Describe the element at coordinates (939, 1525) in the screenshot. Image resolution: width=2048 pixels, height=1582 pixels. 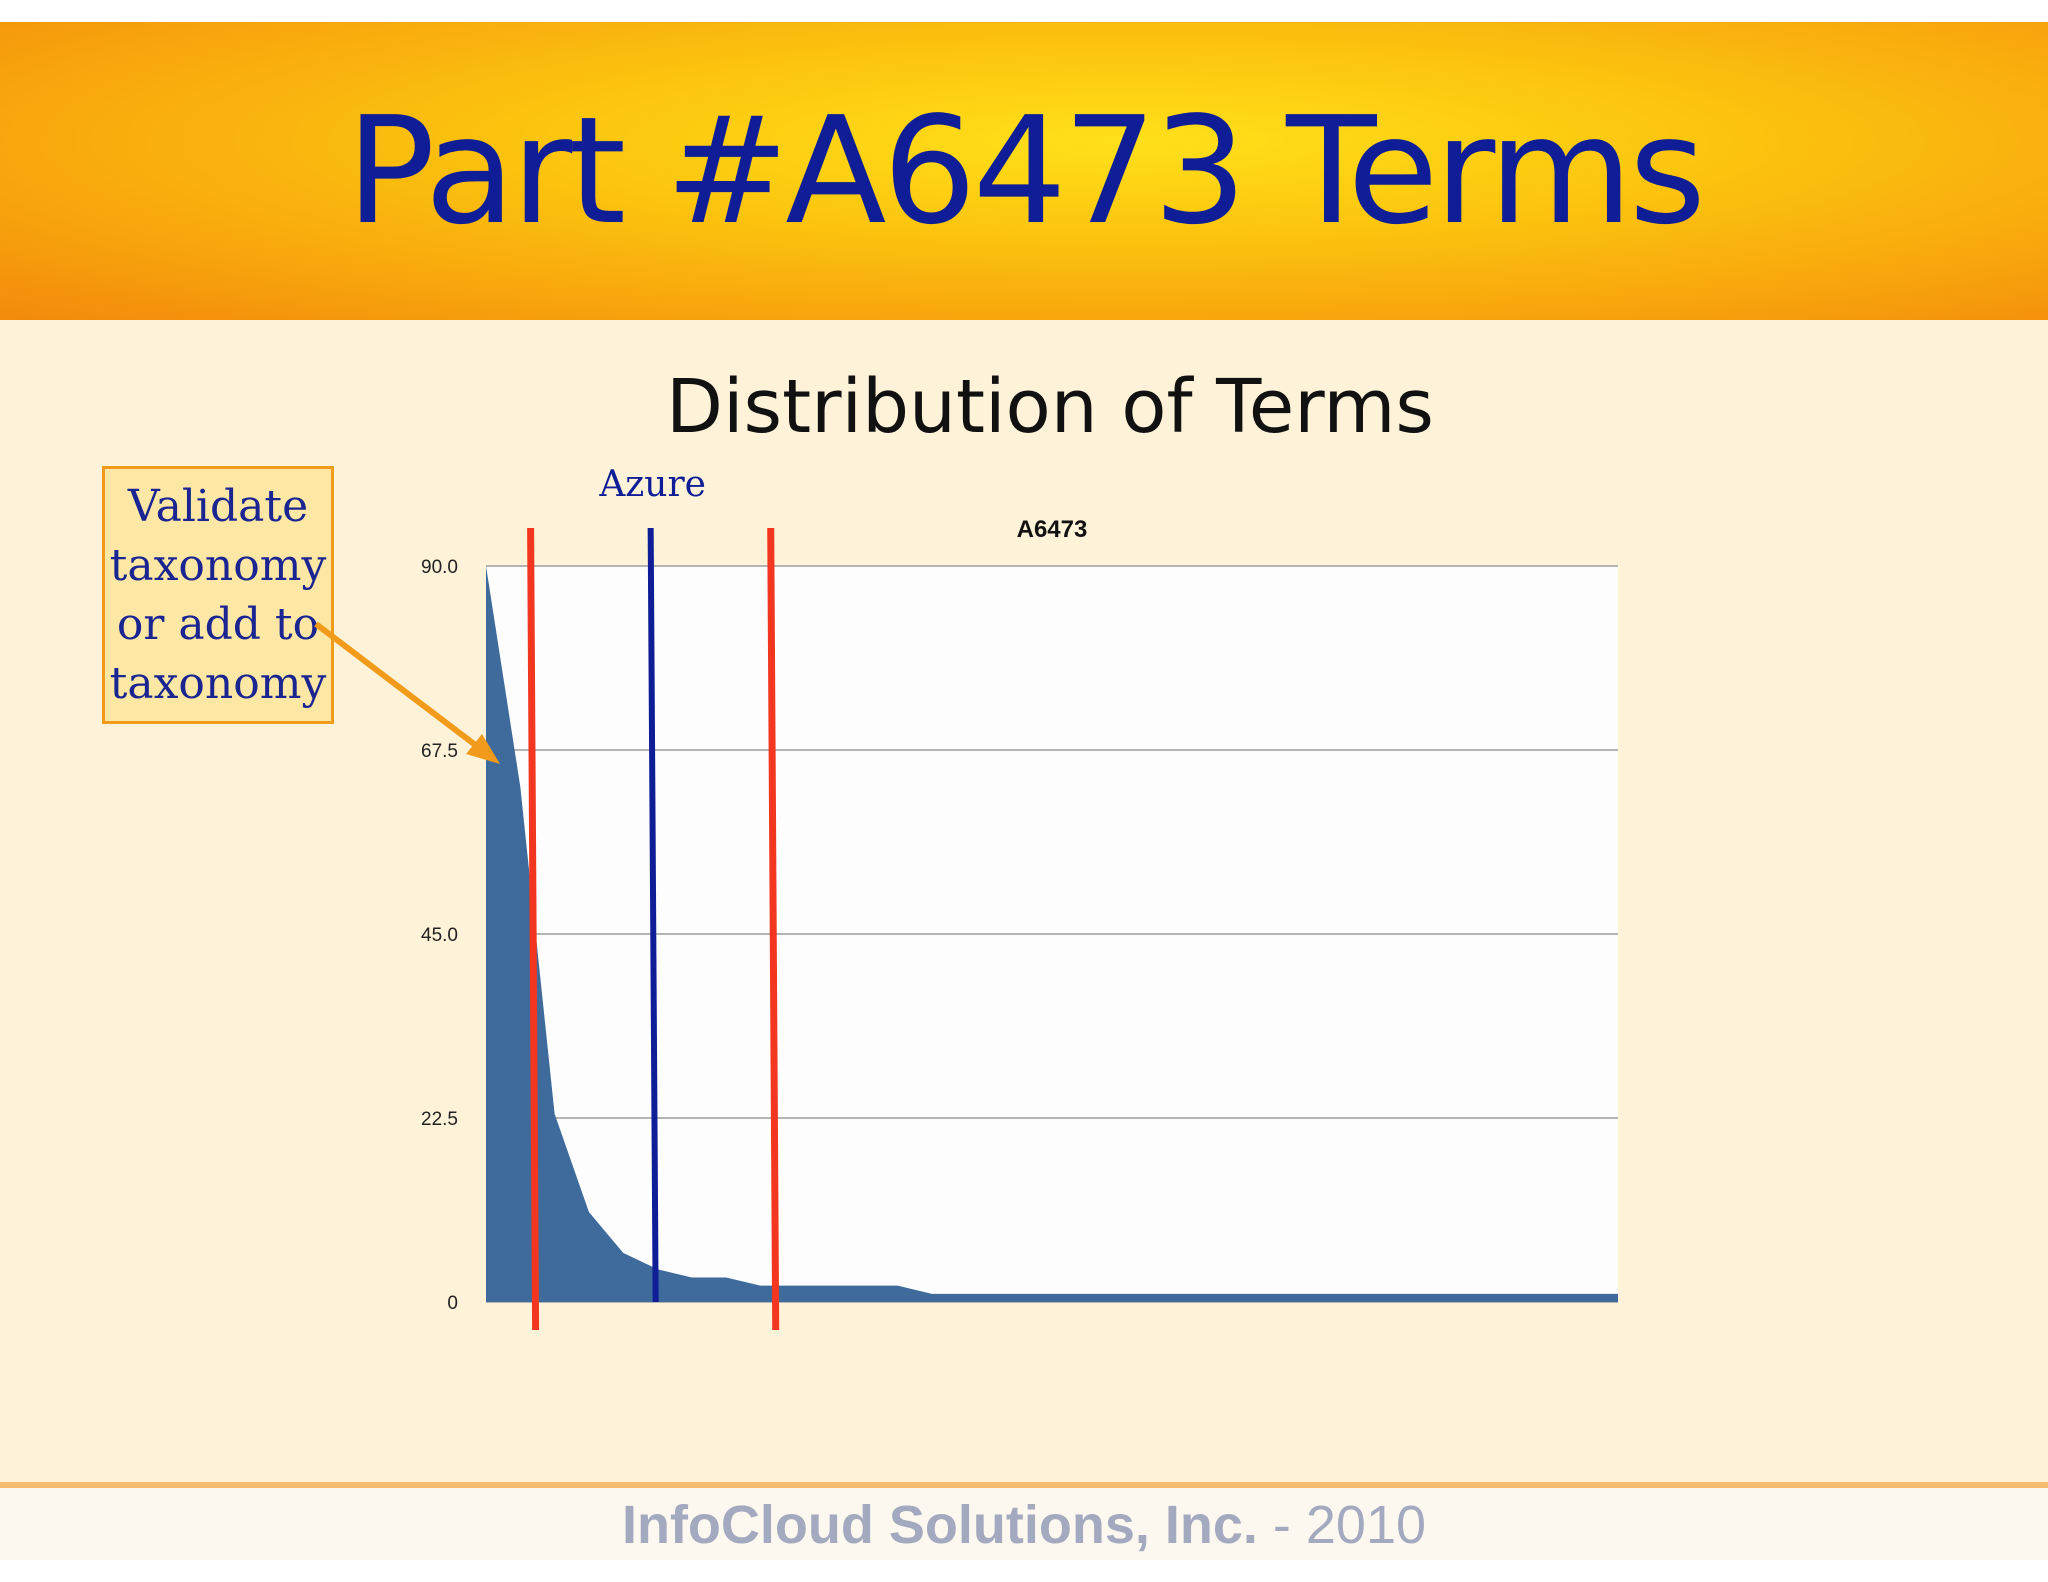
I see `footer-company: InfoCloud Solutions, Inc.` at that location.